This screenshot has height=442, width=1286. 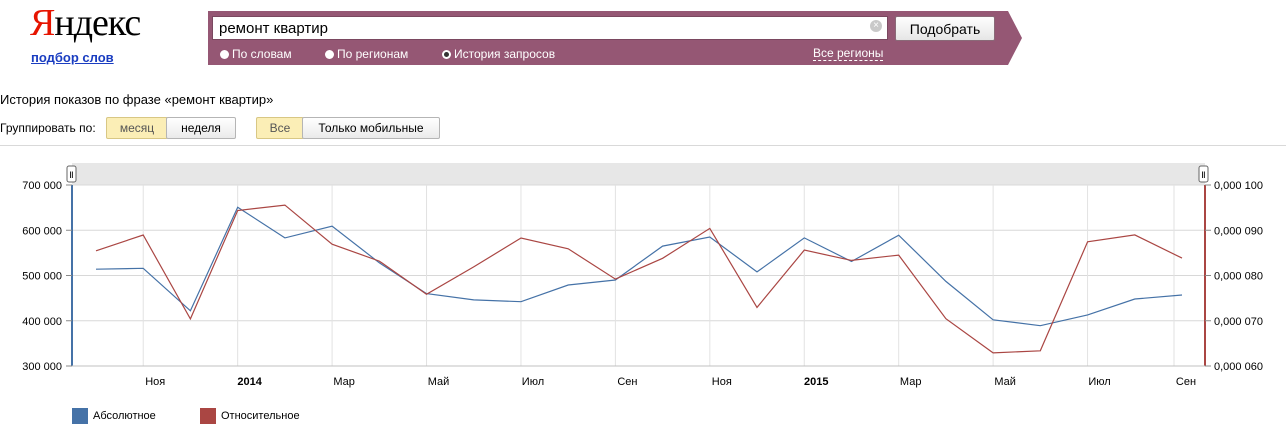 I want to click on y-tick-label-right: 0,000 070, so click(x=1238, y=322).